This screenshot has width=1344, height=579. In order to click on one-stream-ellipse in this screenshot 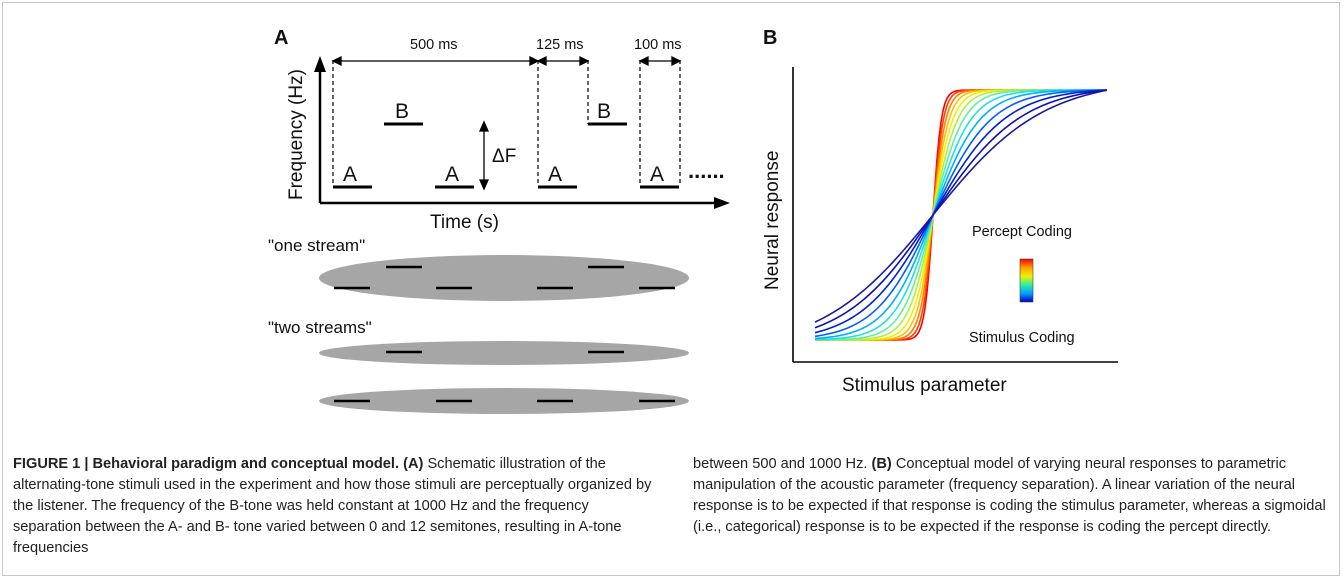, I will do `click(504, 278)`.